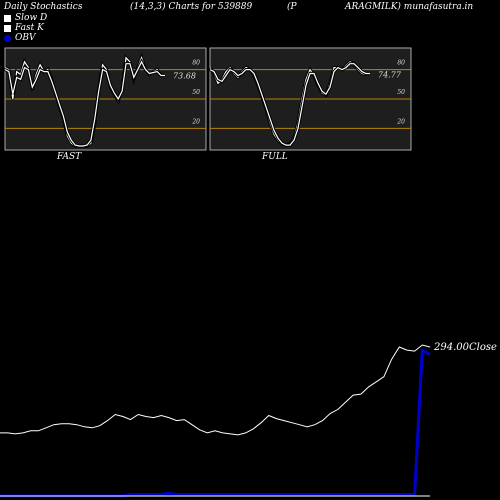  Describe the element at coordinates (292, 7) in the screenshot. I see `stock-name-left: (P` at that location.